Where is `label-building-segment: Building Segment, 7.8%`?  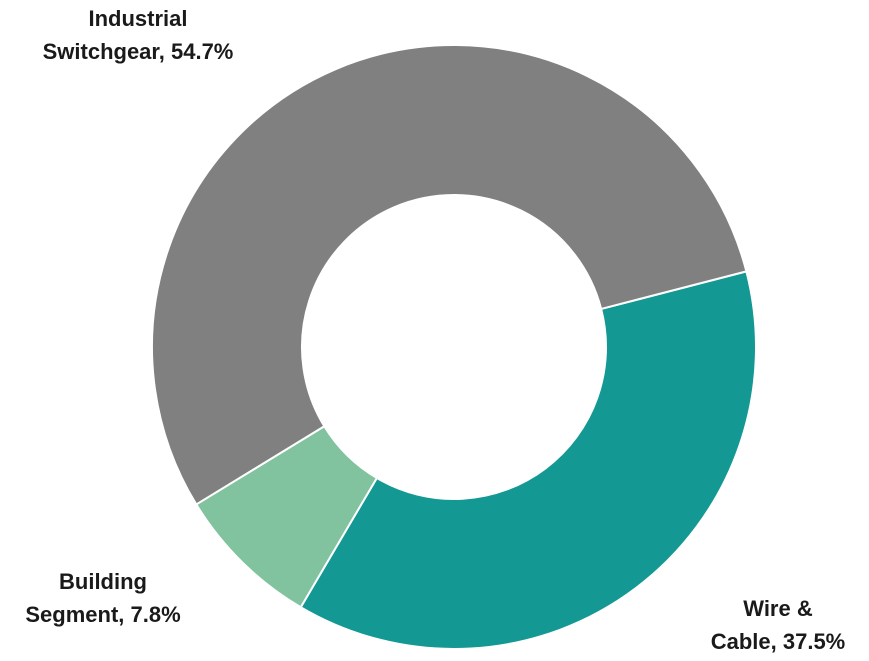 label-building-segment: Building Segment, 7.8% is located at coordinates (103, 598).